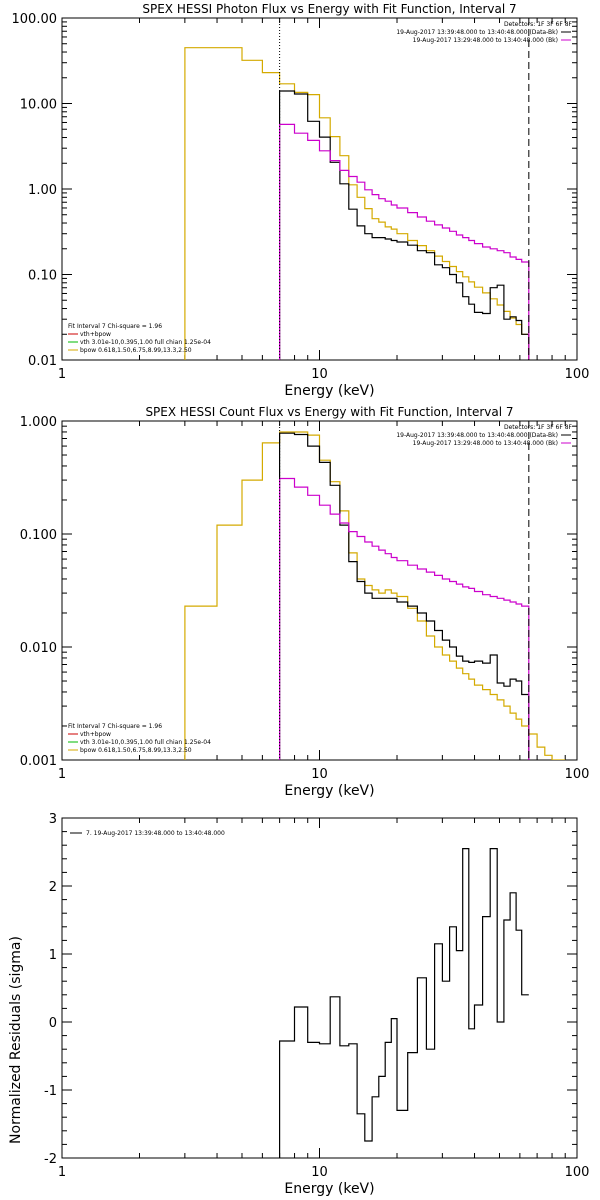 Image resolution: width=600 pixels, height=1200 pixels. What do you see at coordinates (35, 19) in the screenshot?
I see `y-tick-label: 100.00` at bounding box center [35, 19].